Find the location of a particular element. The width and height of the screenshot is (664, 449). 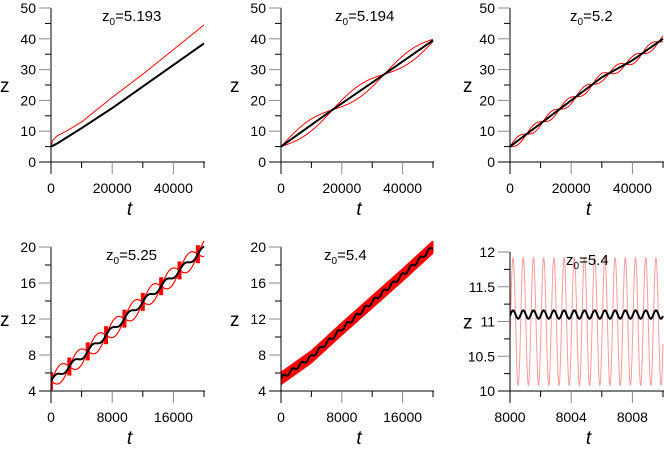

panel-c: 0 10 20 30 40 50 0 20000 40000 t z z0=5.2 is located at coordinates (563, 110).